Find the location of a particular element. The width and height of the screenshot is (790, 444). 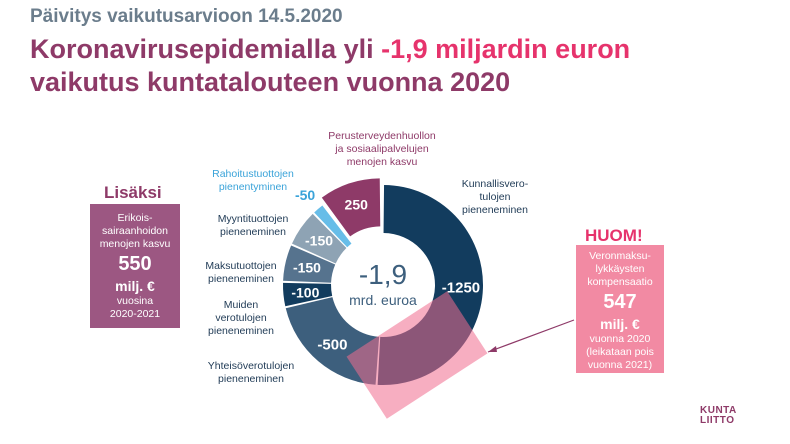

left-amount: 550 is located at coordinates (135, 264).